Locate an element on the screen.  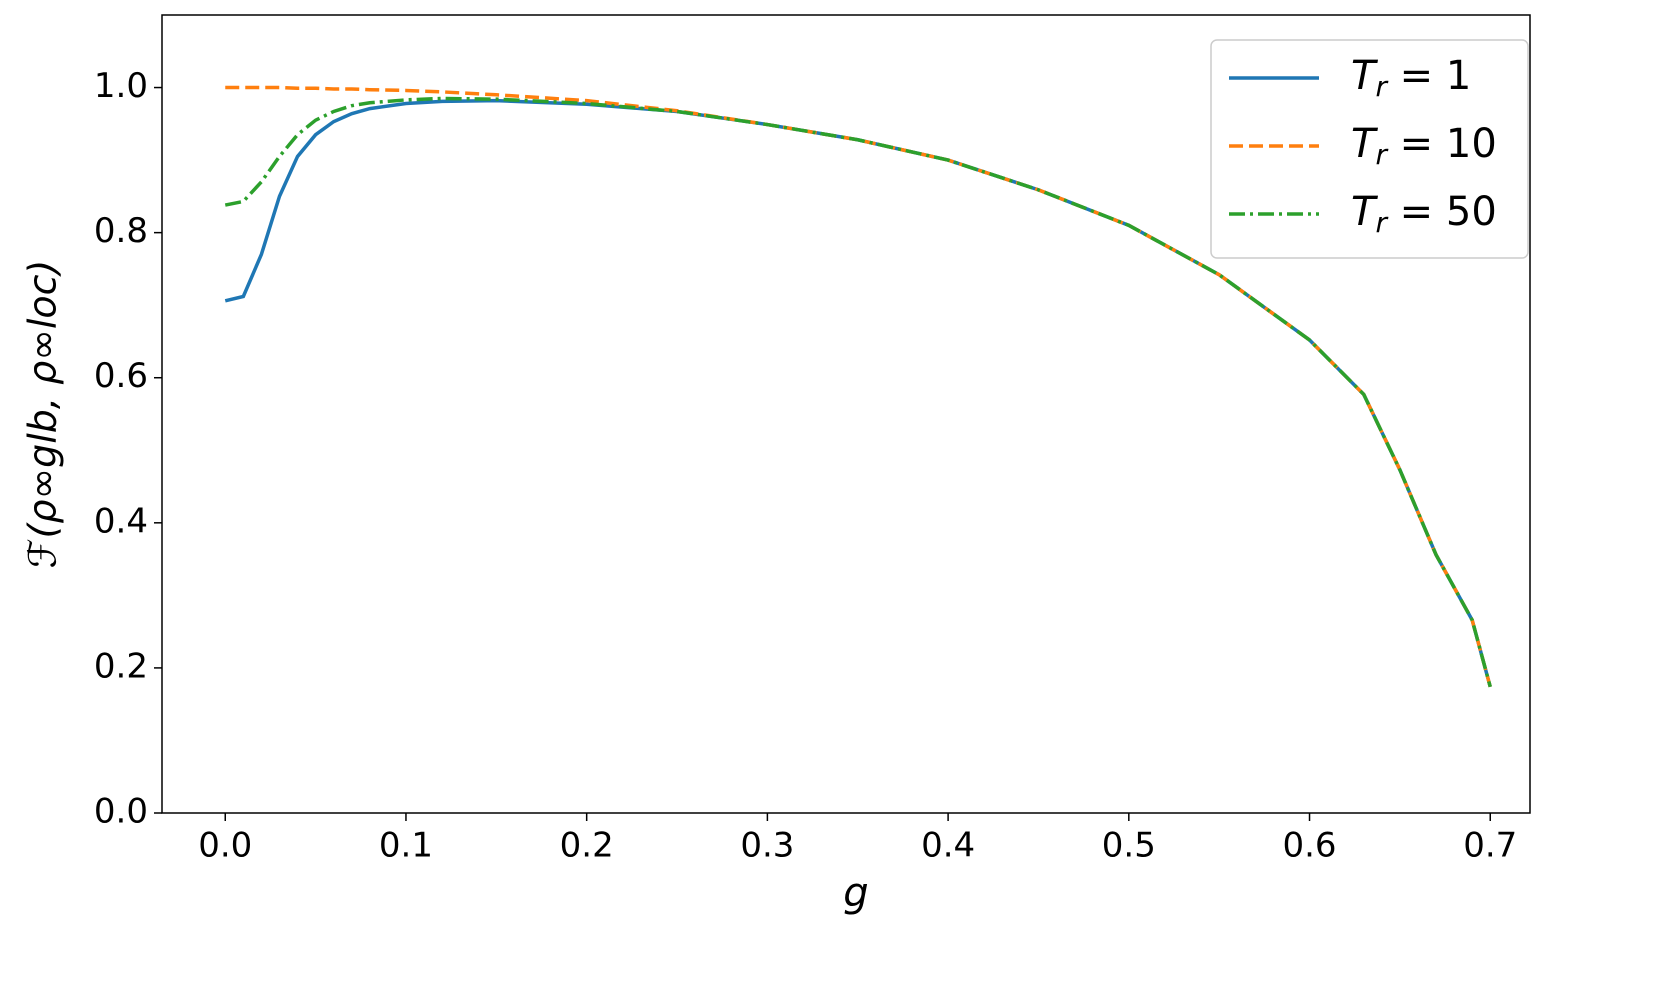
y-axis-label: ℱ(ρ∞glb, ρ∞loc) is located at coordinates (43, 414).